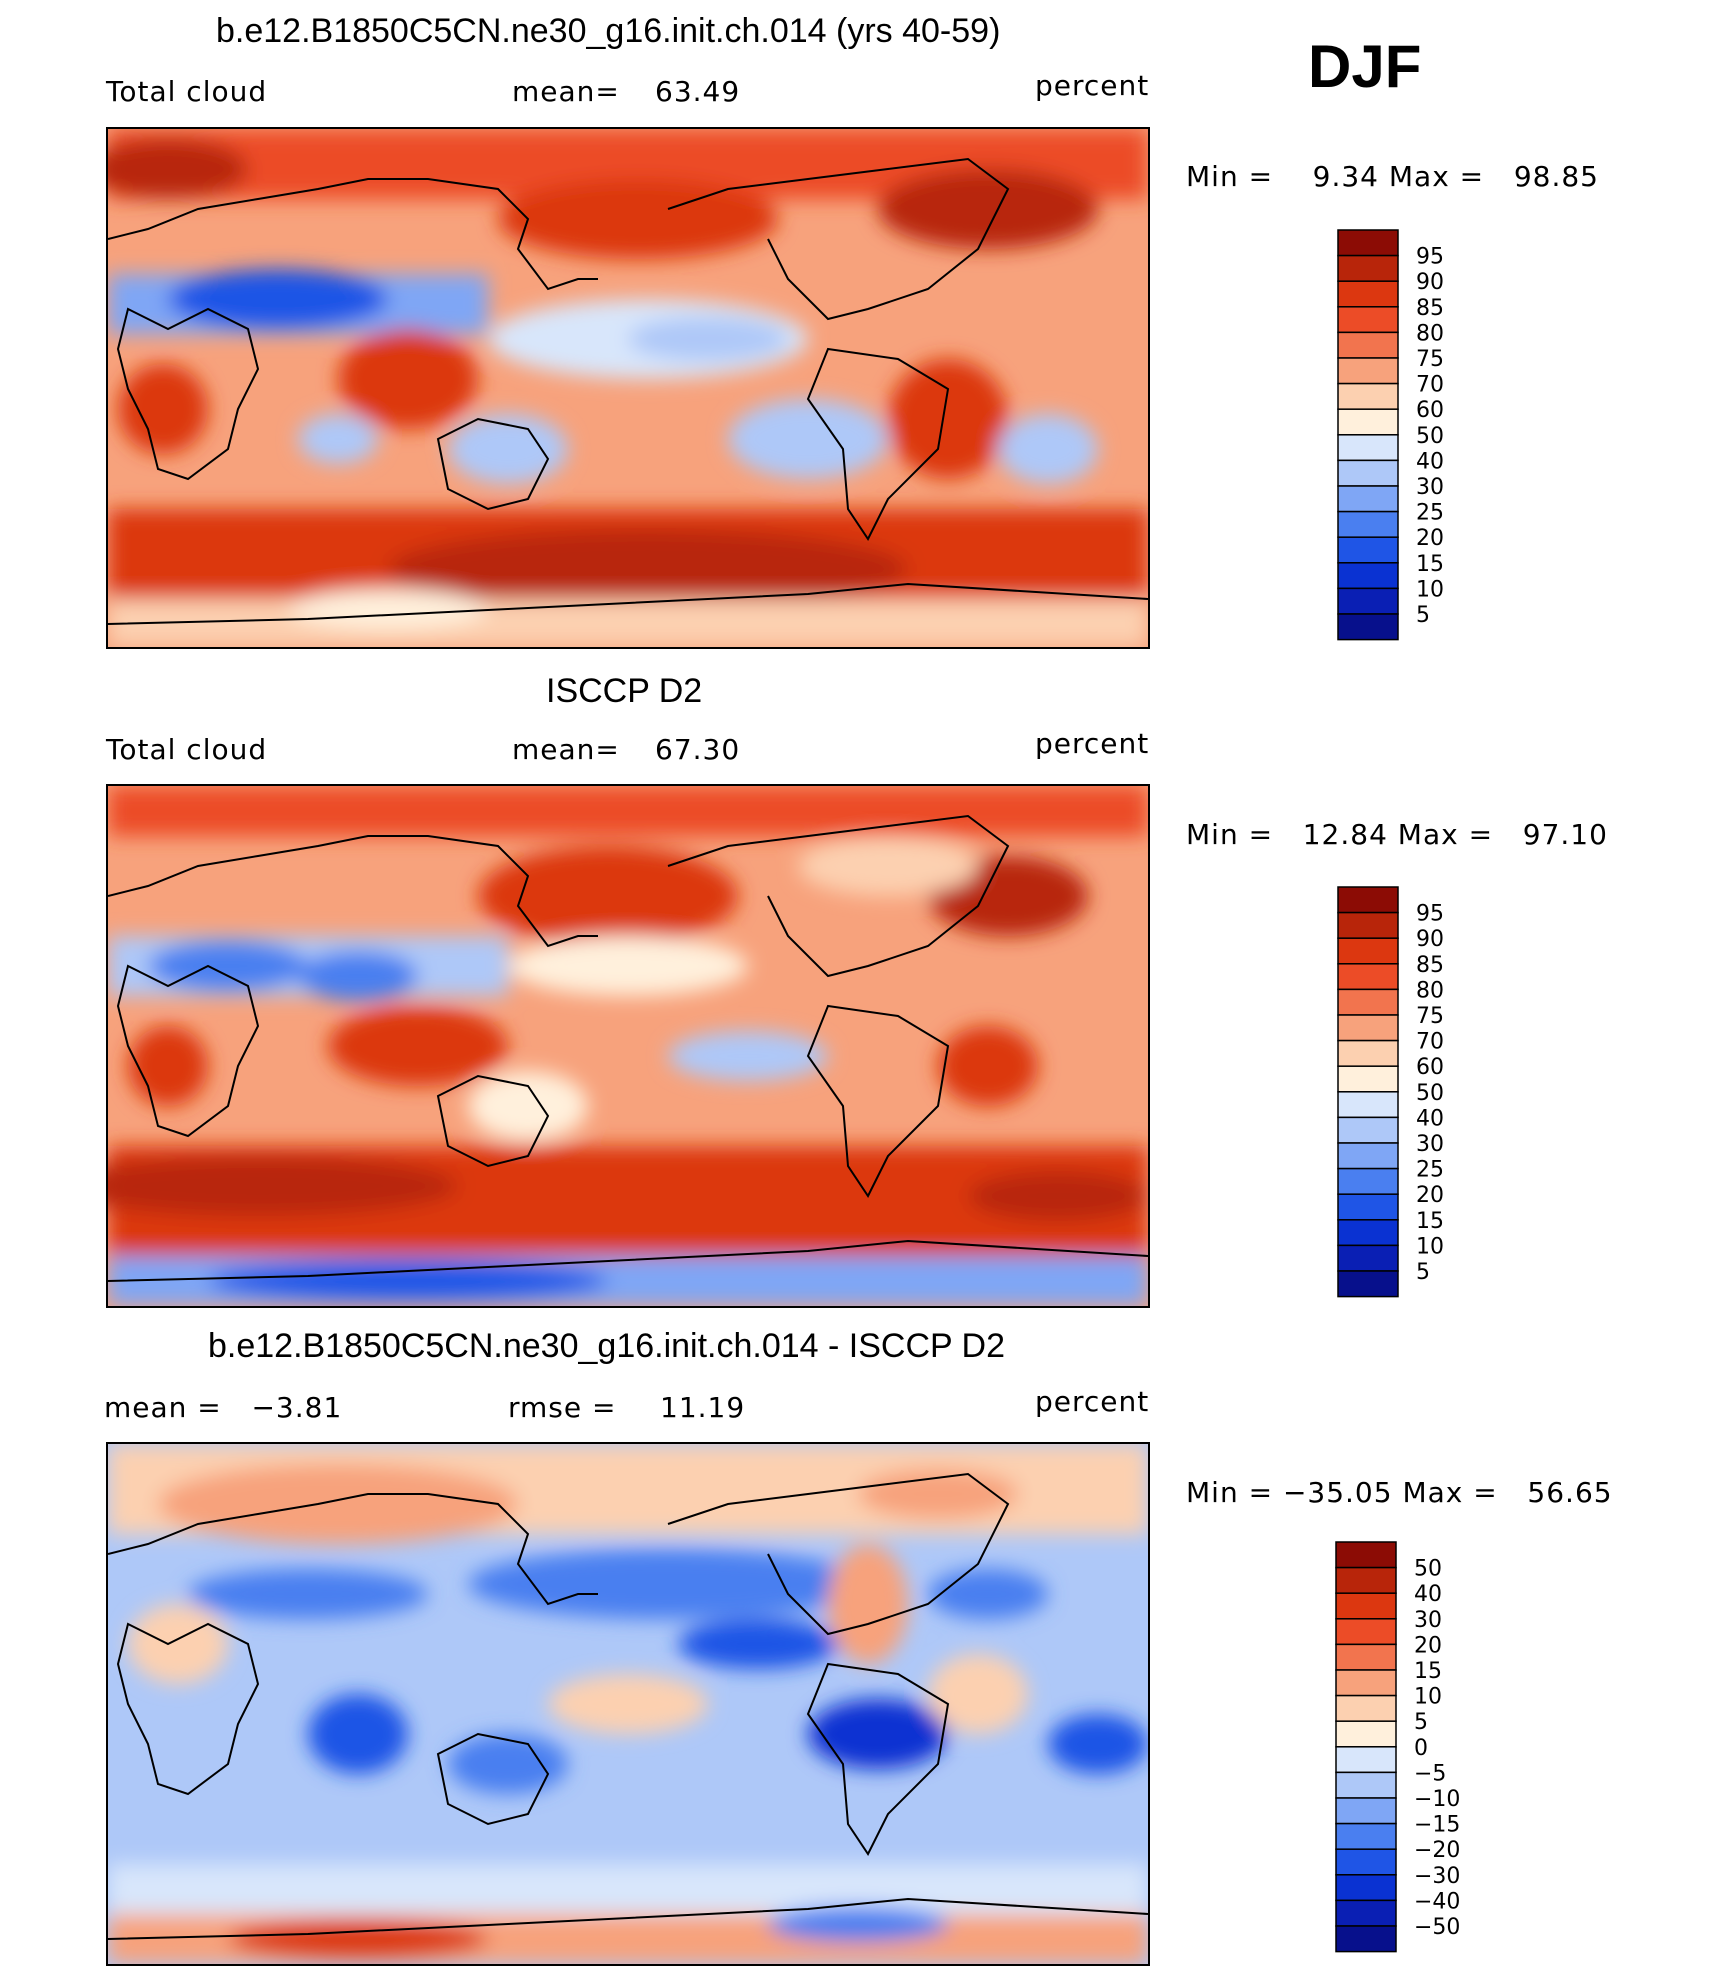 The width and height of the screenshot is (1710, 1975). What do you see at coordinates (566, 91) in the screenshot?
I see `panel1-mean-label: mean=` at bounding box center [566, 91].